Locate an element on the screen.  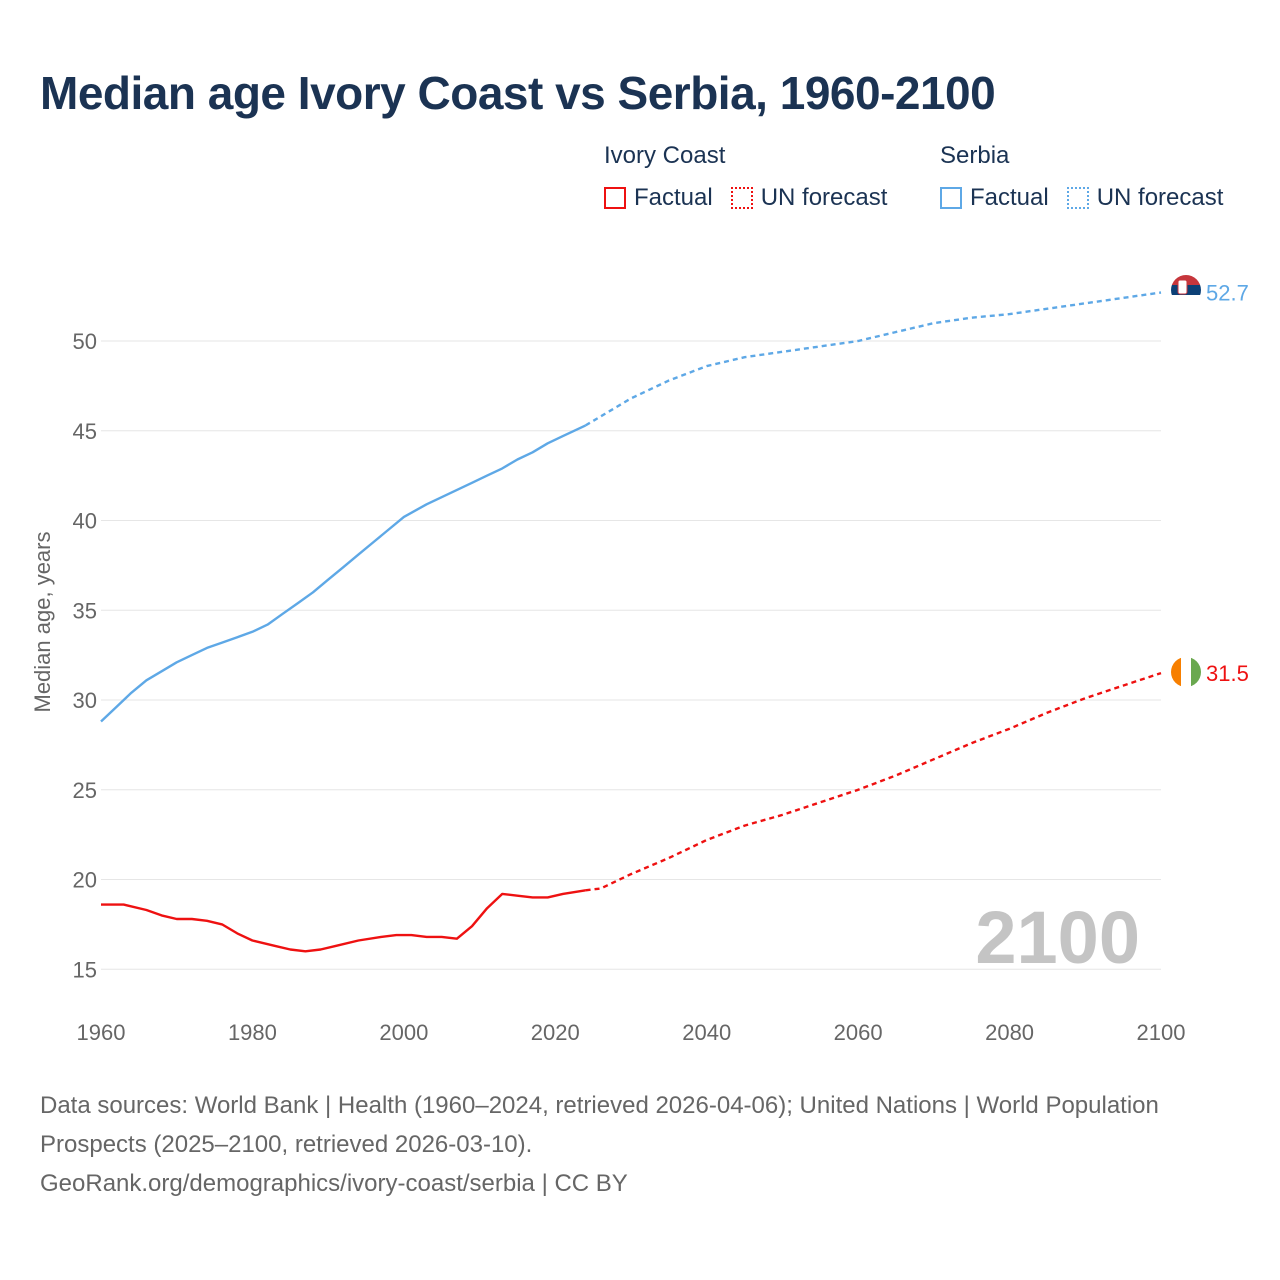
legend-group-title: Ivory Coast is located at coordinates (665, 155).